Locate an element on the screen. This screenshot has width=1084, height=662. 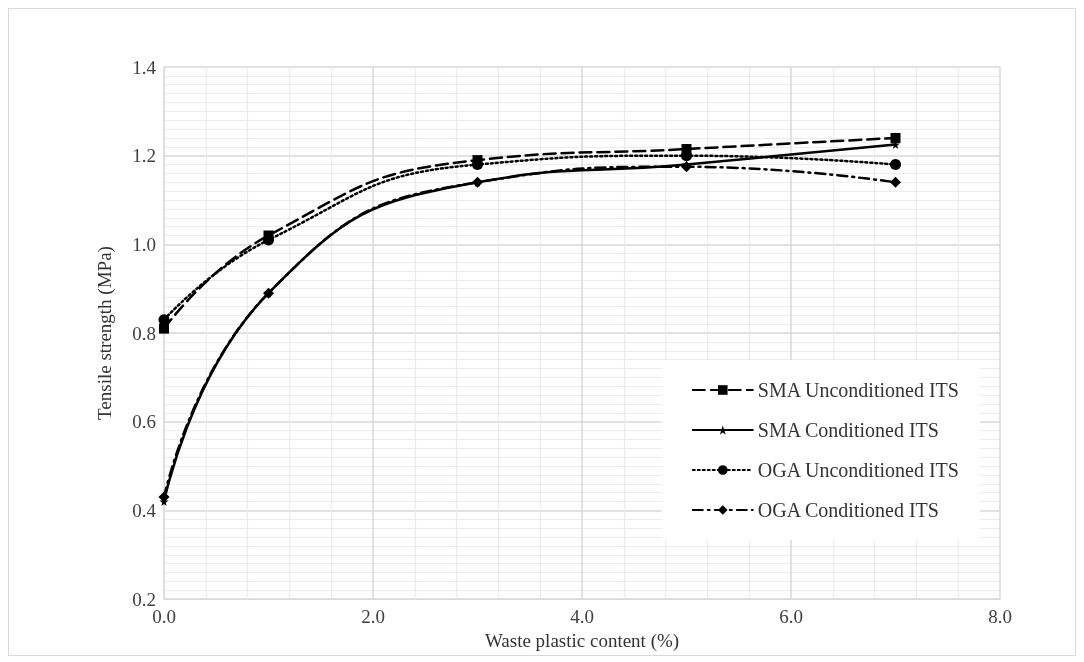
y-tick-label: 1.4 is located at coordinates (144, 67).